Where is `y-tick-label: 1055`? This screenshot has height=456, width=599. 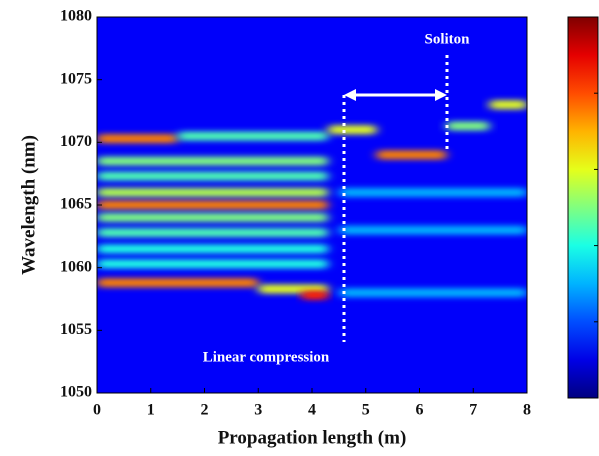 y-tick-label: 1055 is located at coordinates (76, 329).